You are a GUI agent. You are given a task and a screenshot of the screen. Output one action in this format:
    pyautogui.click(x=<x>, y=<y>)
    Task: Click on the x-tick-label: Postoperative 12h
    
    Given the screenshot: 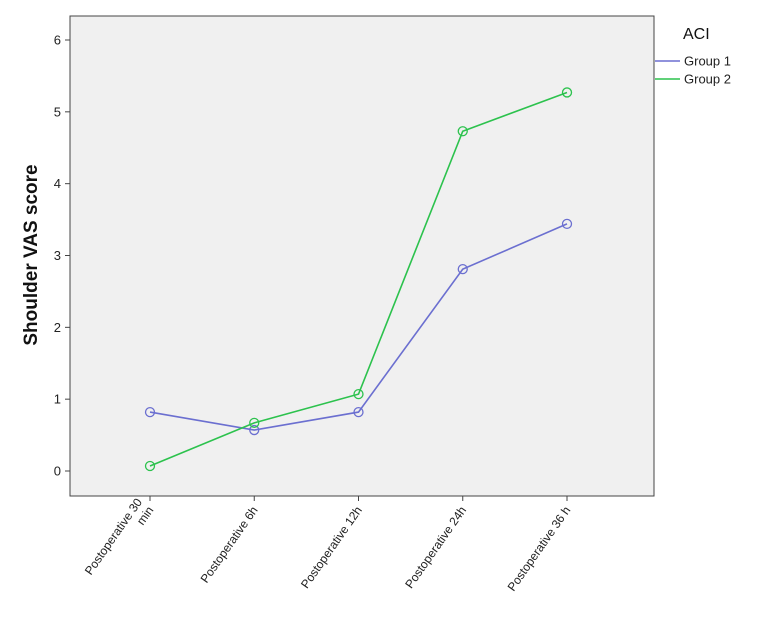 What is the action you would take?
    pyautogui.click(x=331, y=547)
    